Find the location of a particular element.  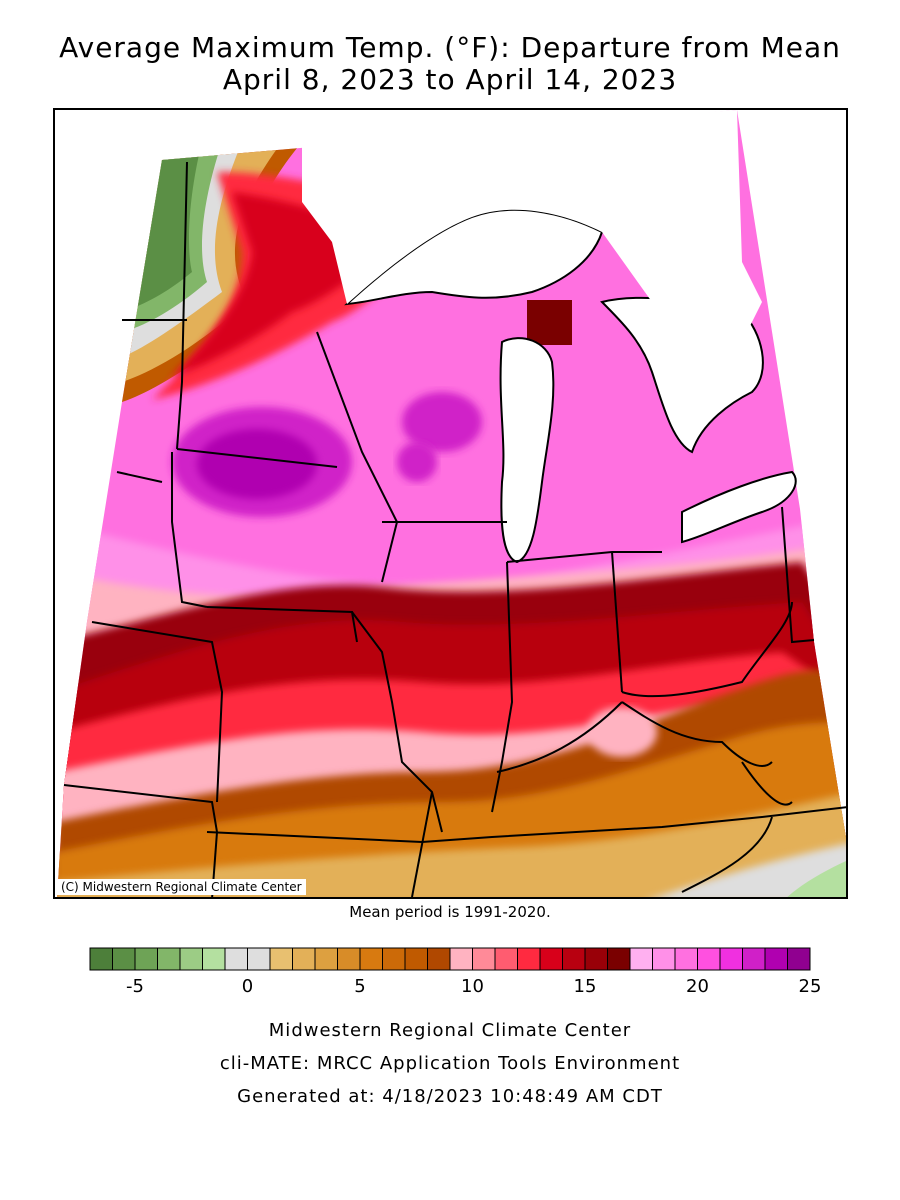

legend-ticks: -5 0 5 10 15 20 25 is located at coordinates (473, 986).